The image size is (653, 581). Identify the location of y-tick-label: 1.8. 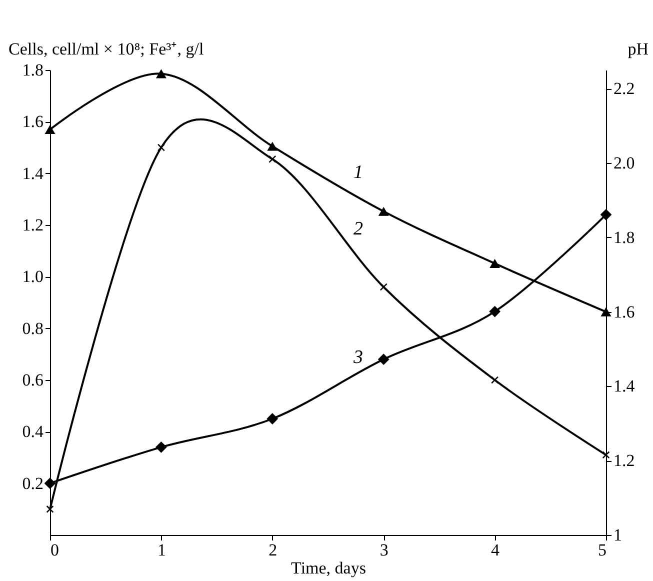
(33, 70).